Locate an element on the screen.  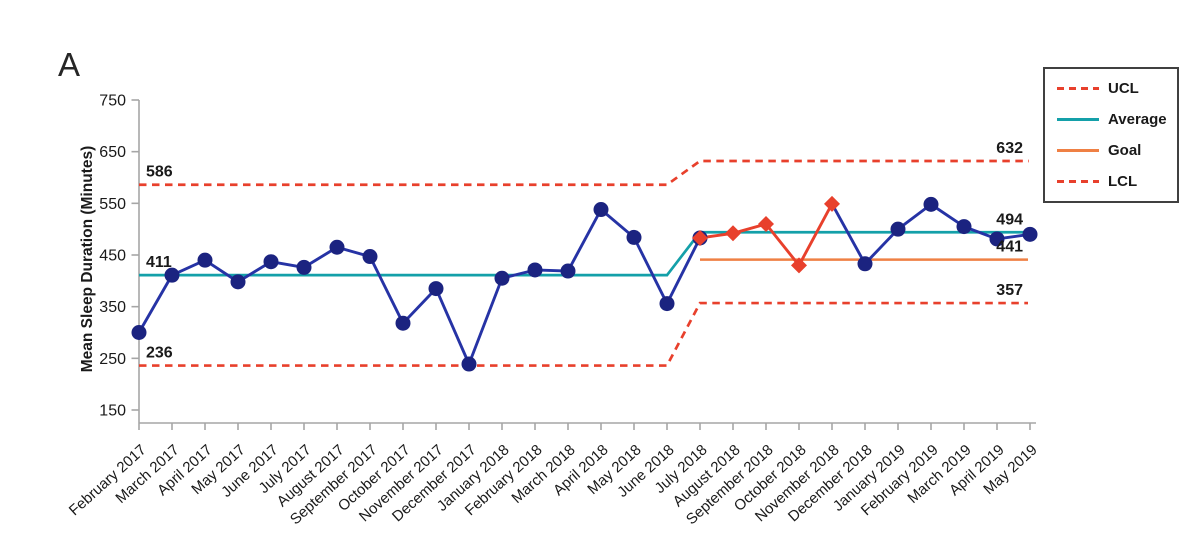
average-line is located at coordinates (586, 253).